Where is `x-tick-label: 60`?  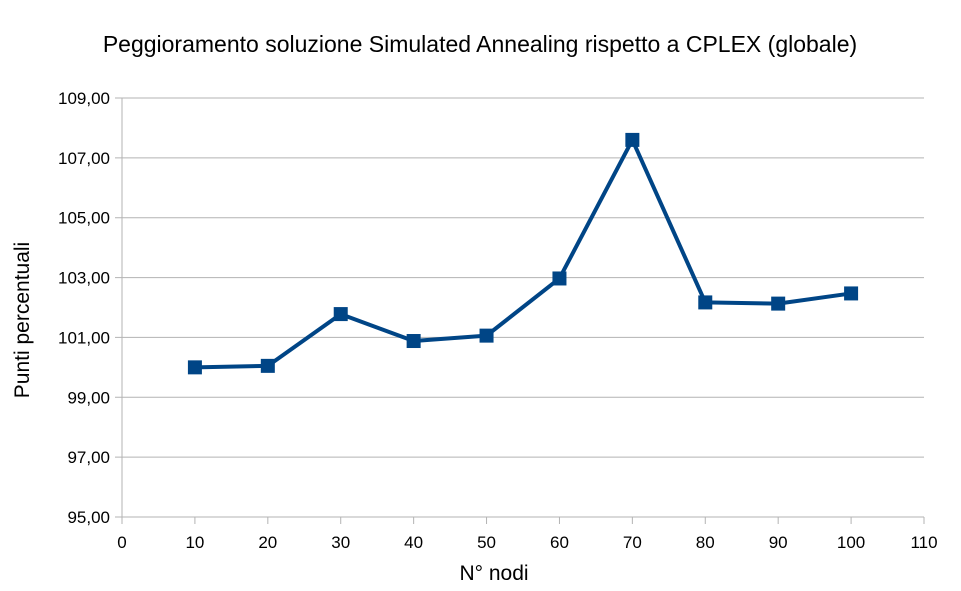 x-tick-label: 60 is located at coordinates (559, 542).